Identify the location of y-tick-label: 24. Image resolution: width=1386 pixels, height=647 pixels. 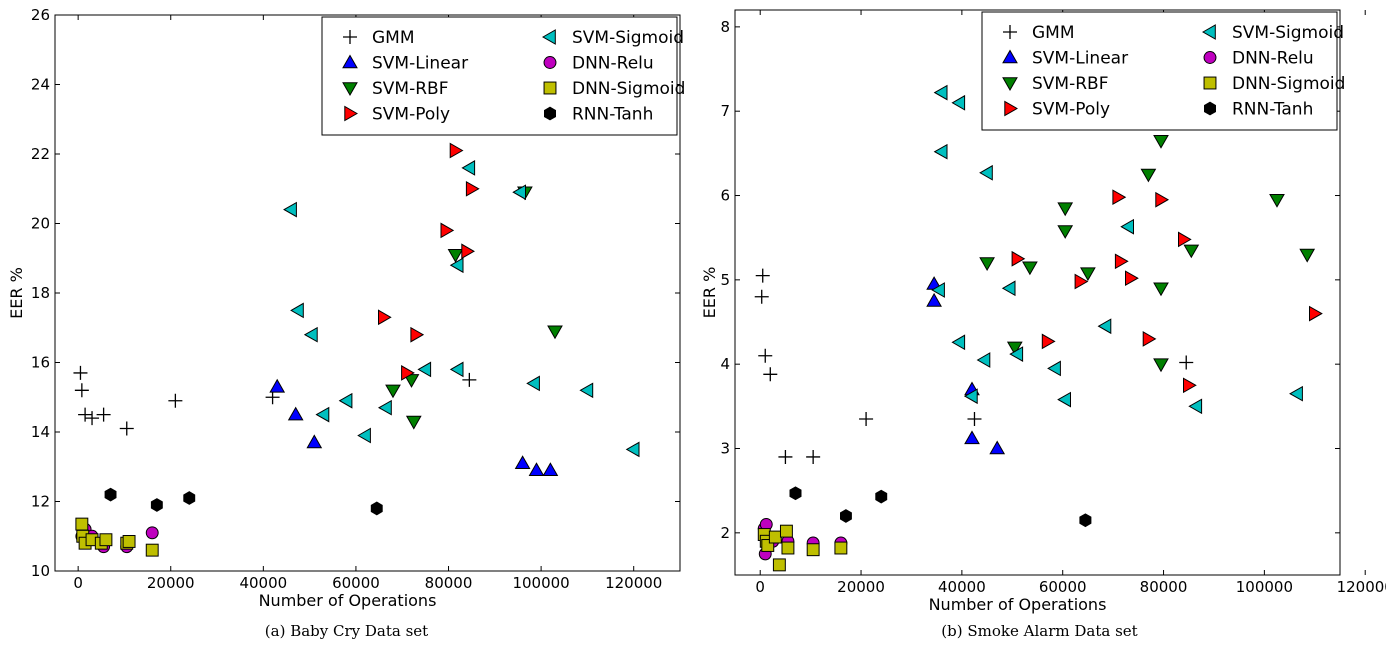
(40, 85).